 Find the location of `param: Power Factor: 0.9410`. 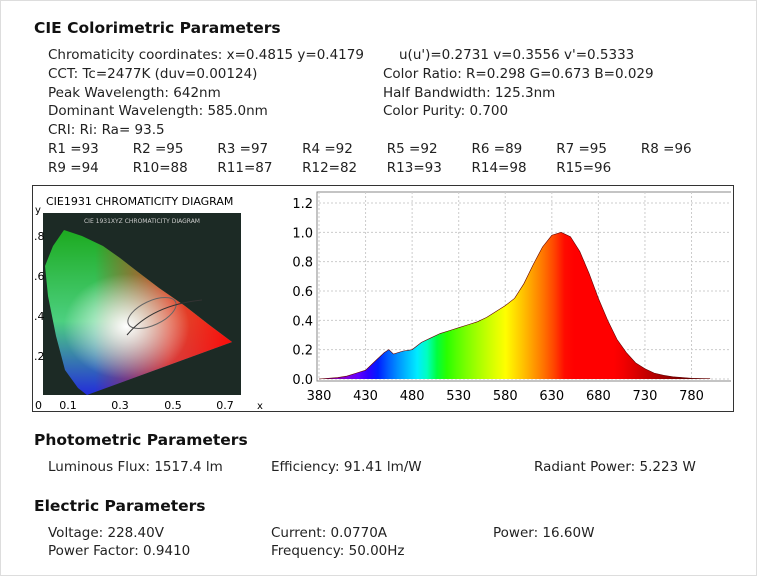

param: Power Factor: 0.9410 is located at coordinates (119, 551).